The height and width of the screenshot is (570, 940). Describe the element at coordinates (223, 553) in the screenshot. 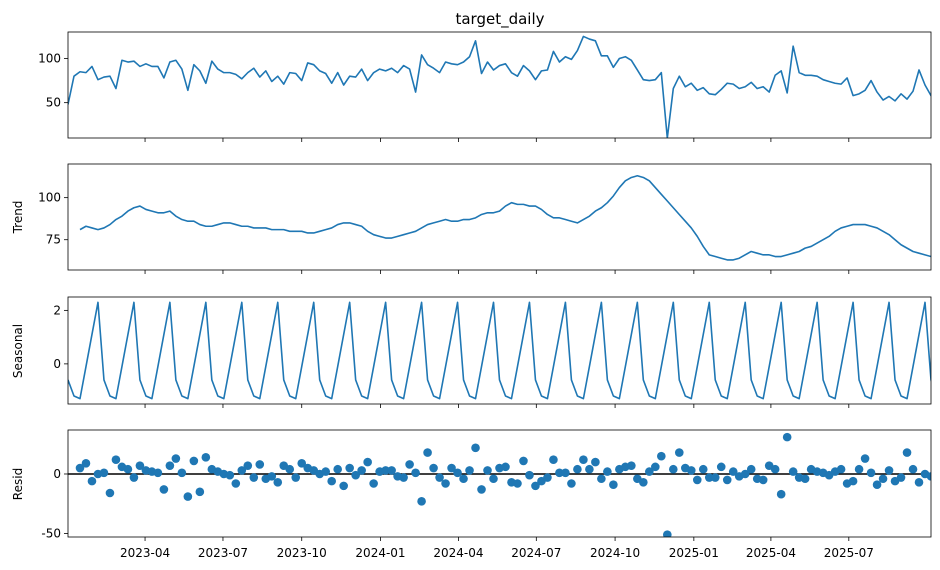

I see `x-tick-label: 2023-07` at that location.